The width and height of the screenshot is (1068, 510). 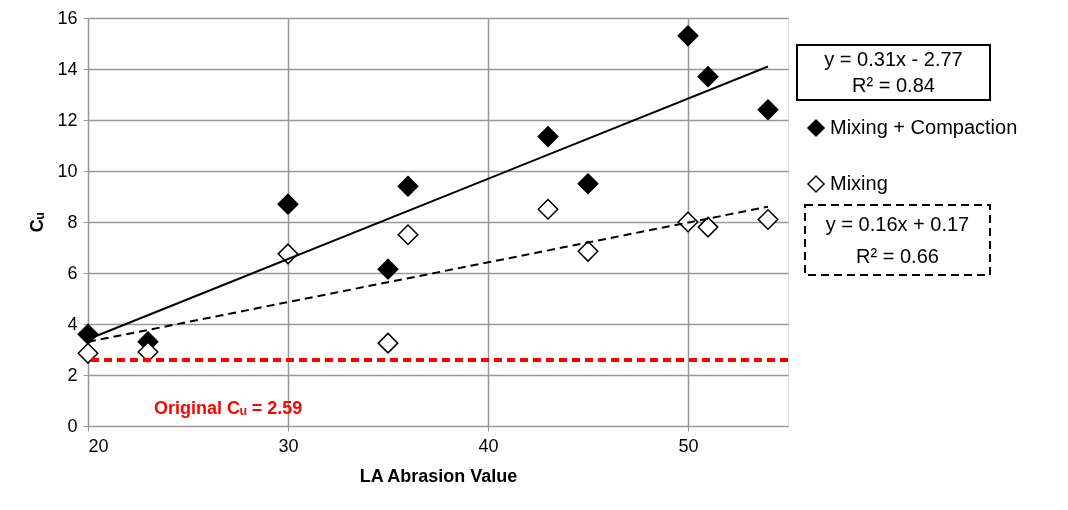 What do you see at coordinates (859, 183) in the screenshot?
I see `legend-label: Mixing` at bounding box center [859, 183].